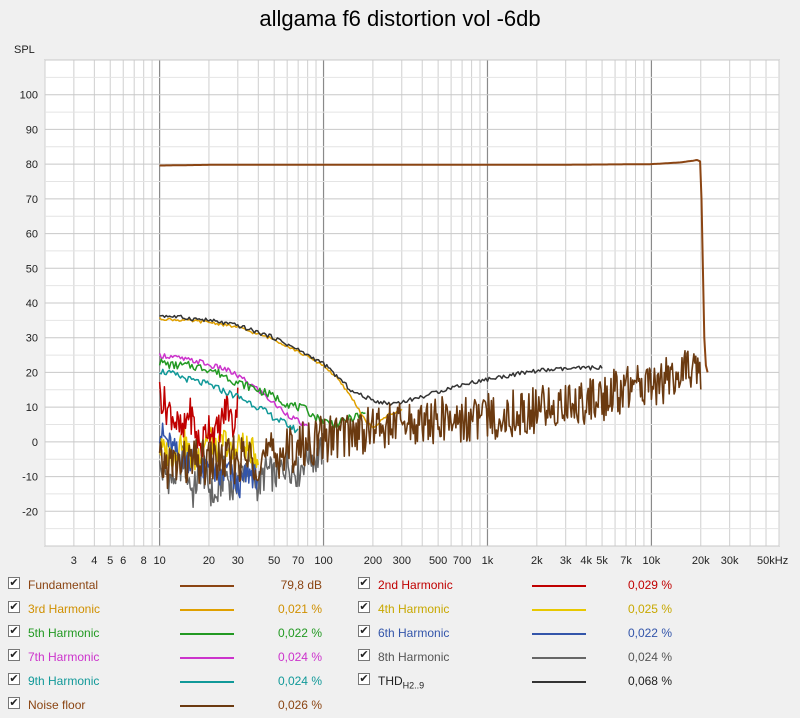  Describe the element at coordinates (730, 561) in the screenshot. I see `x-tick-label: 30k` at that location.